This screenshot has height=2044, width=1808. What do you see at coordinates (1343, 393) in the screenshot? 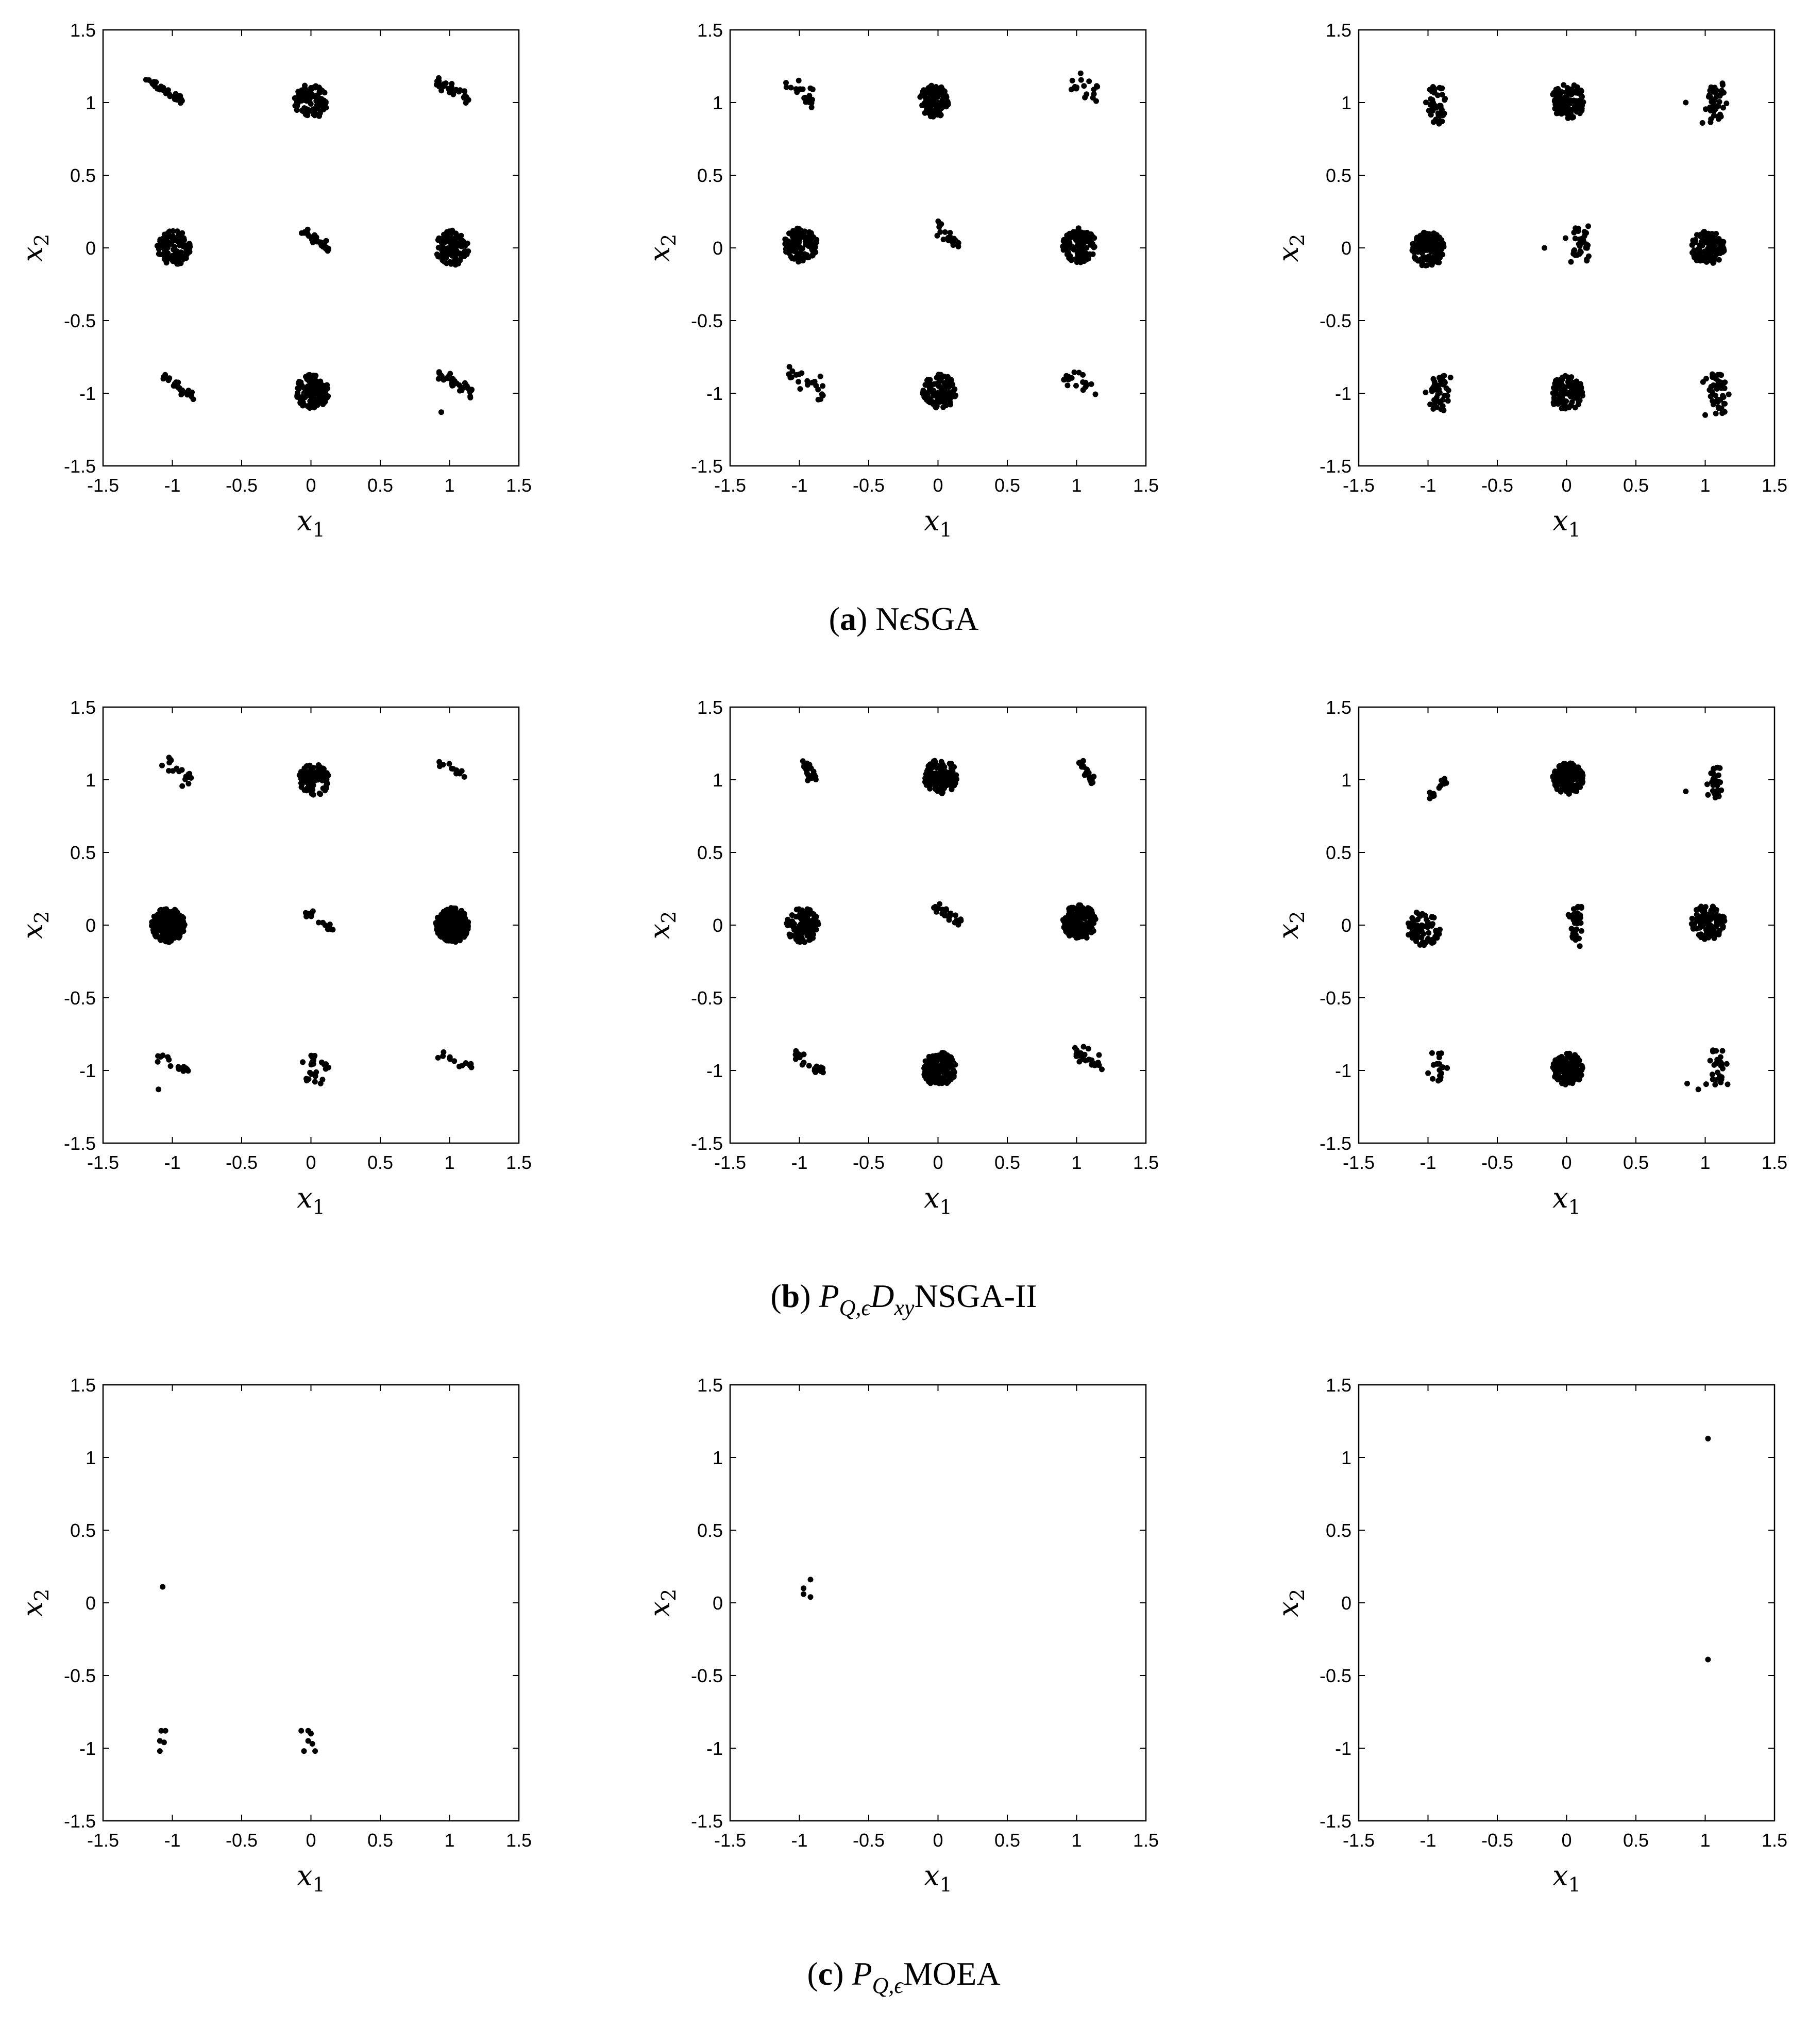
I see `y-tick-label: -1` at bounding box center [1343, 393].